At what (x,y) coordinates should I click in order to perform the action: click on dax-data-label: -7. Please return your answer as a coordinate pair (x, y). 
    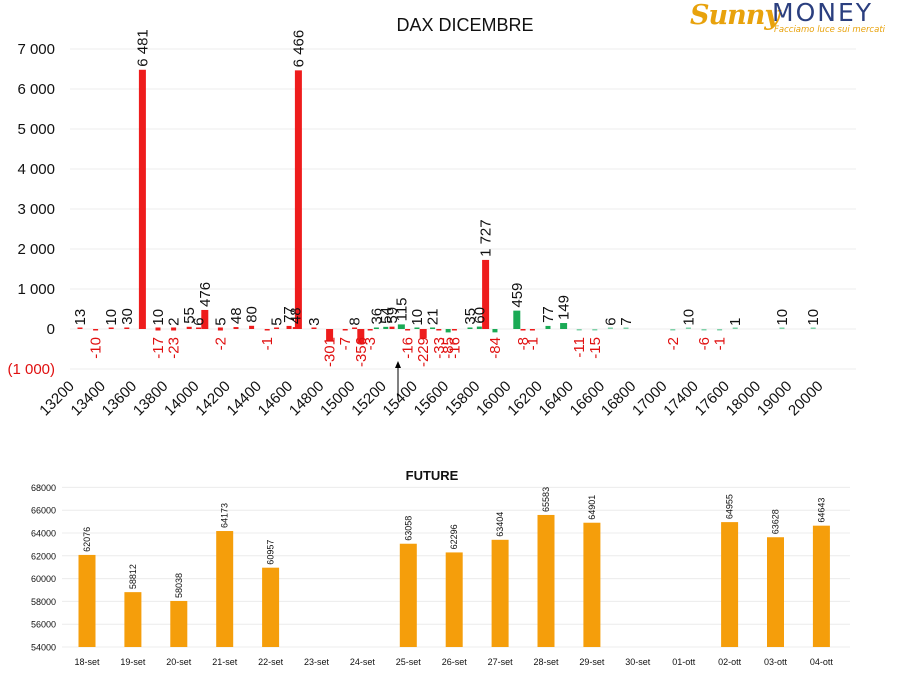
    Looking at the image, I should click on (345, 343).